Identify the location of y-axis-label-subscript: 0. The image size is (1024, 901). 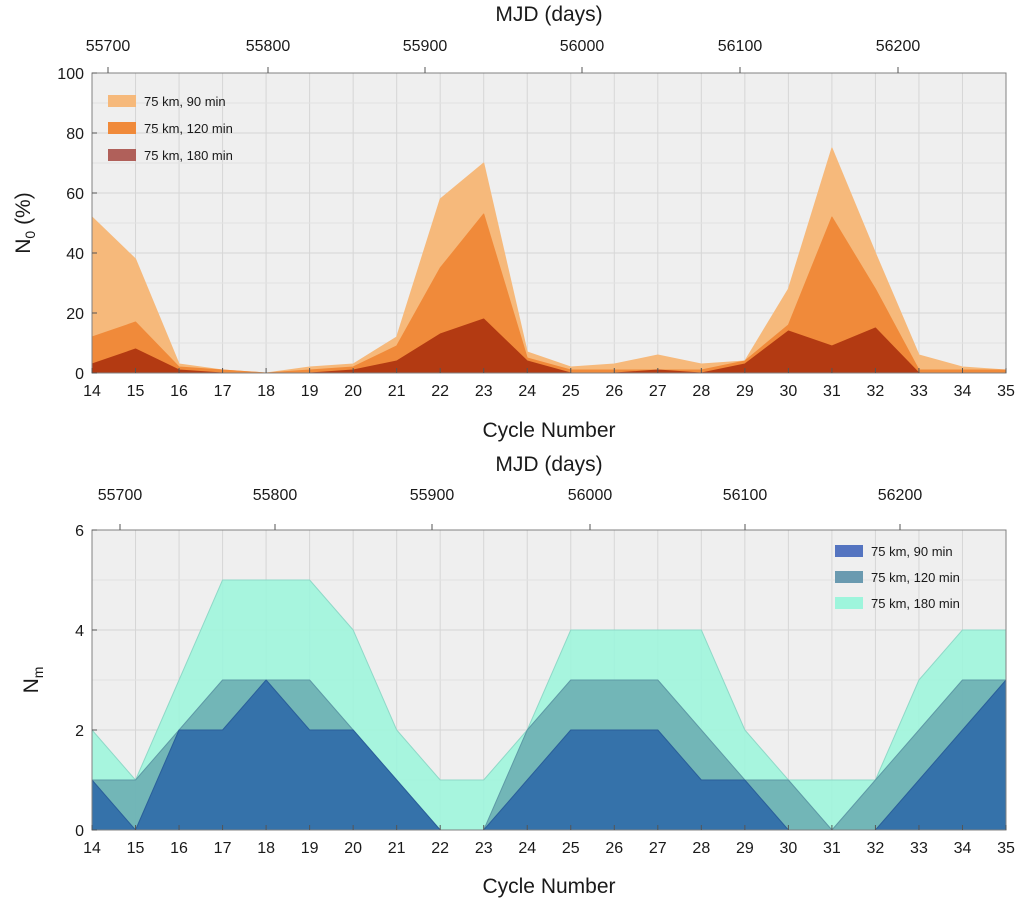
(30, 235).